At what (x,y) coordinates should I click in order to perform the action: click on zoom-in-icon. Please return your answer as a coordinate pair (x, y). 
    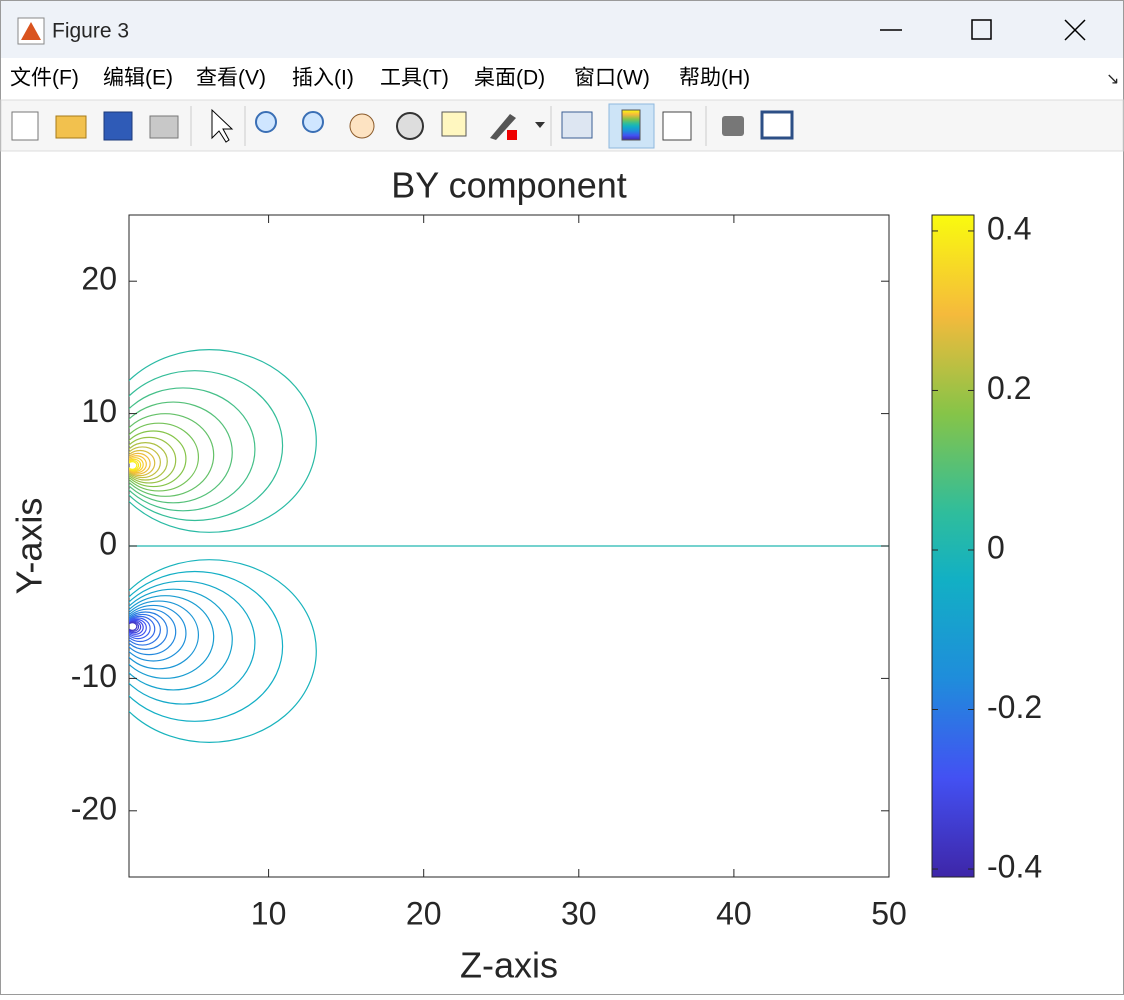
    Looking at the image, I should click on (266, 122).